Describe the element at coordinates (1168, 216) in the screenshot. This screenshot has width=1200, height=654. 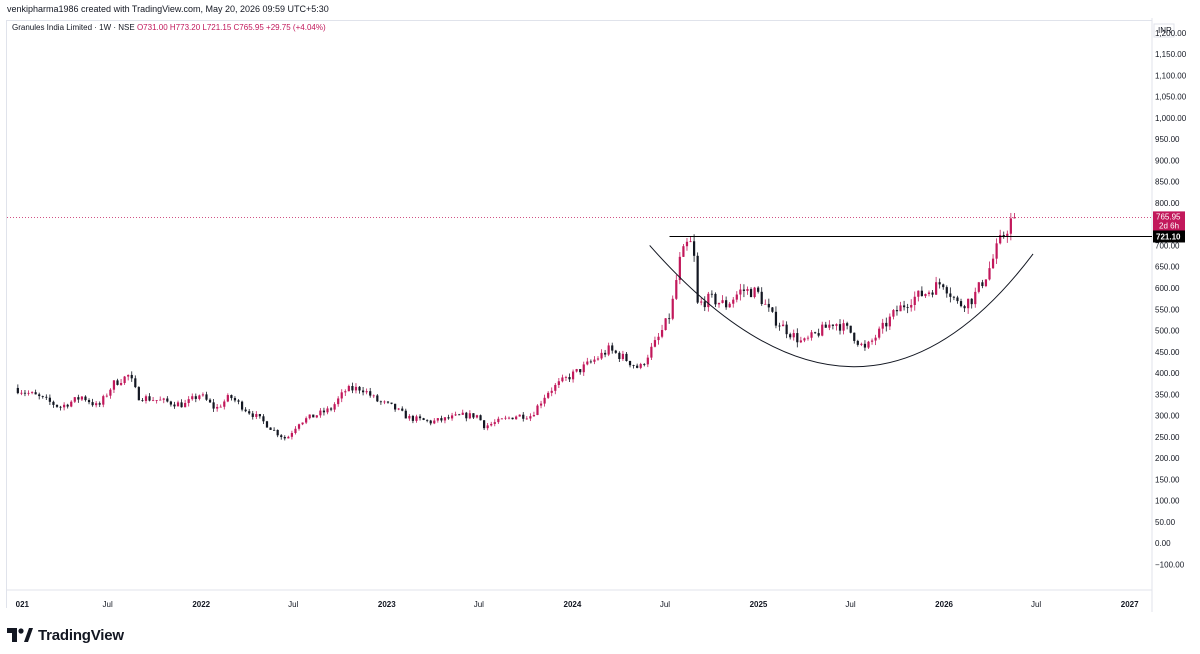
I see `last-price-value: 765.95` at that location.